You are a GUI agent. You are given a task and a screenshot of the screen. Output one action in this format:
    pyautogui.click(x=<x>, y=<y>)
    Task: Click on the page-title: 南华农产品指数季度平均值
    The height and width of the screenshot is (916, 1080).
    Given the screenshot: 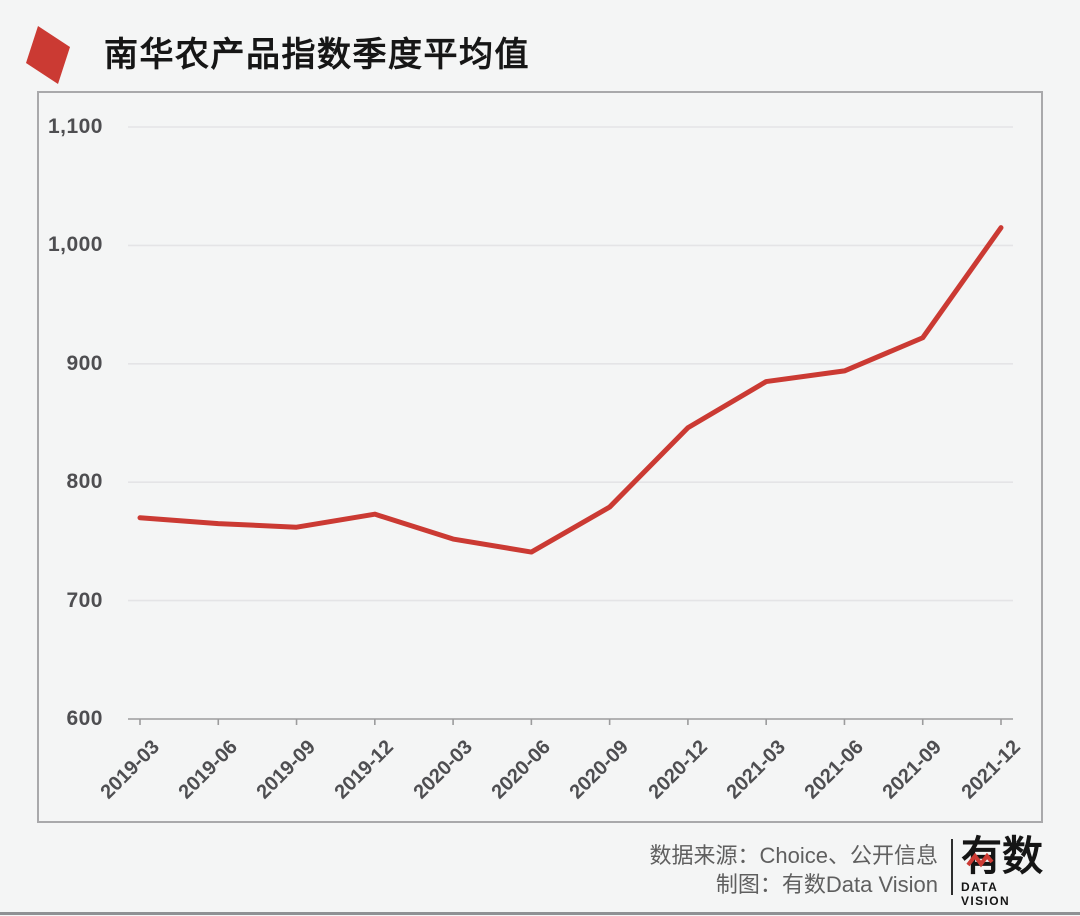 What is the action you would take?
    pyautogui.click(x=317, y=55)
    